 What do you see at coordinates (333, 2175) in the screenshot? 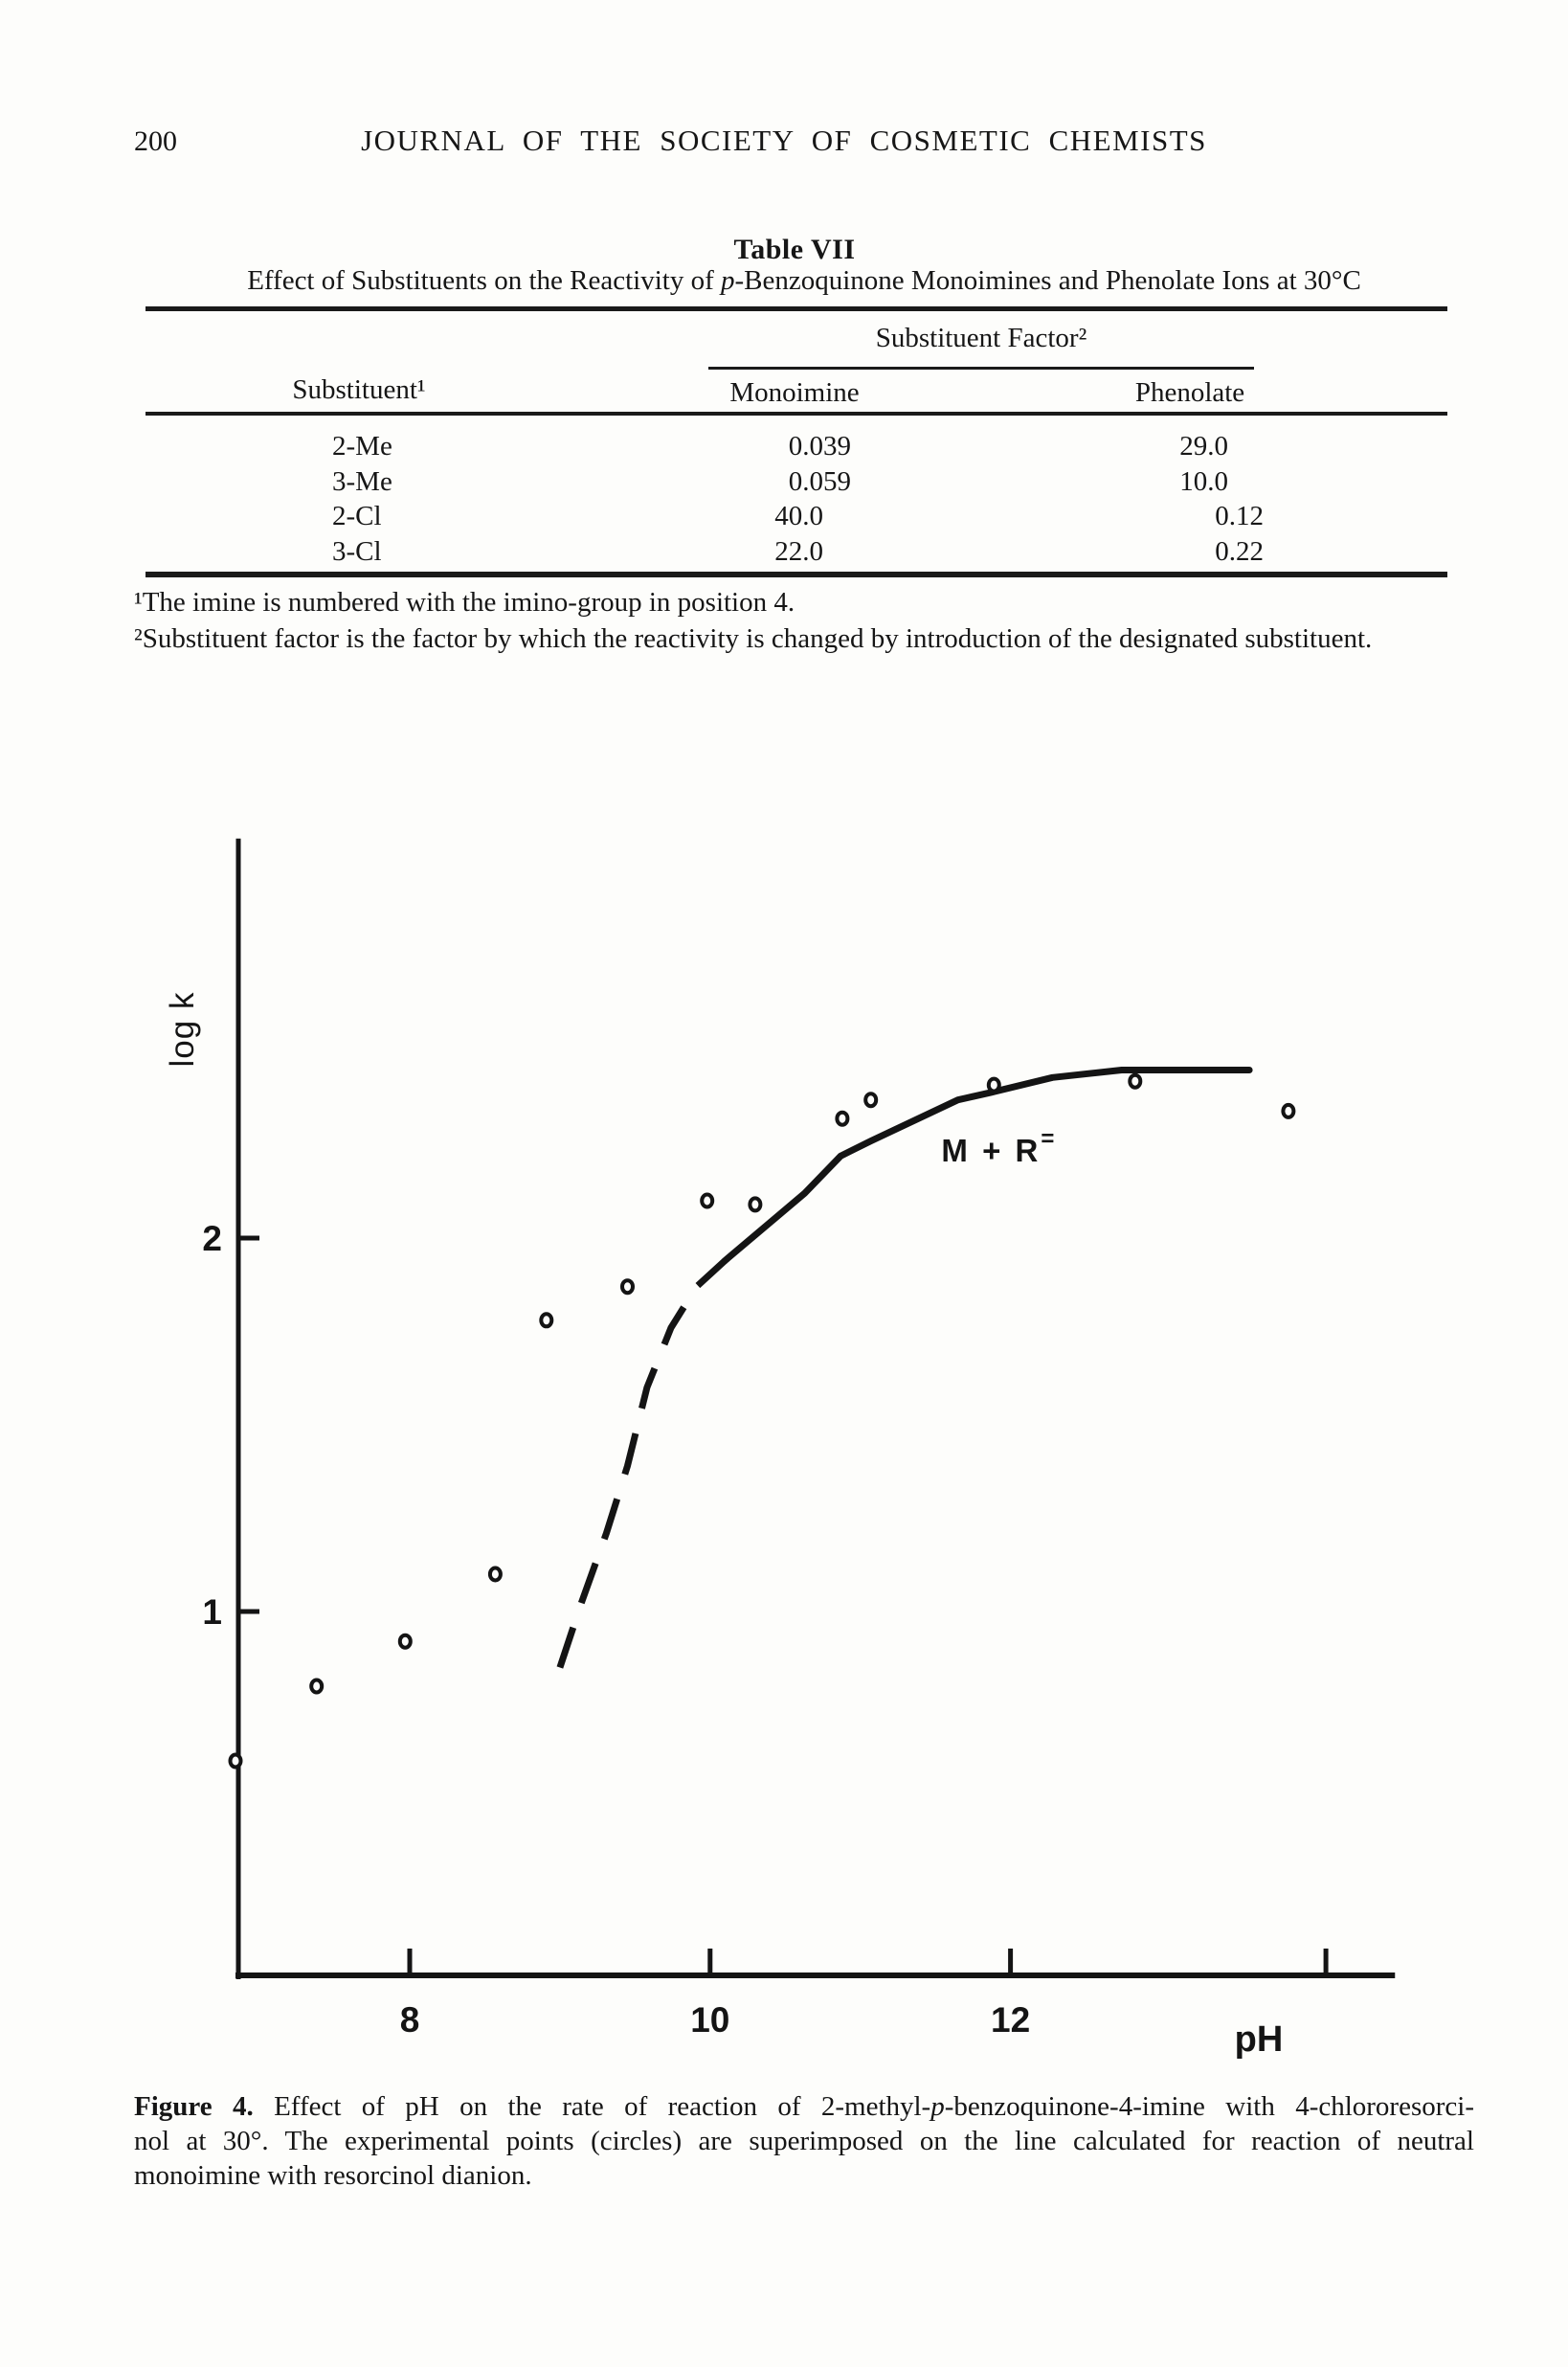
I see `caption-line: monoimine with resorcinol dianion.` at bounding box center [333, 2175].